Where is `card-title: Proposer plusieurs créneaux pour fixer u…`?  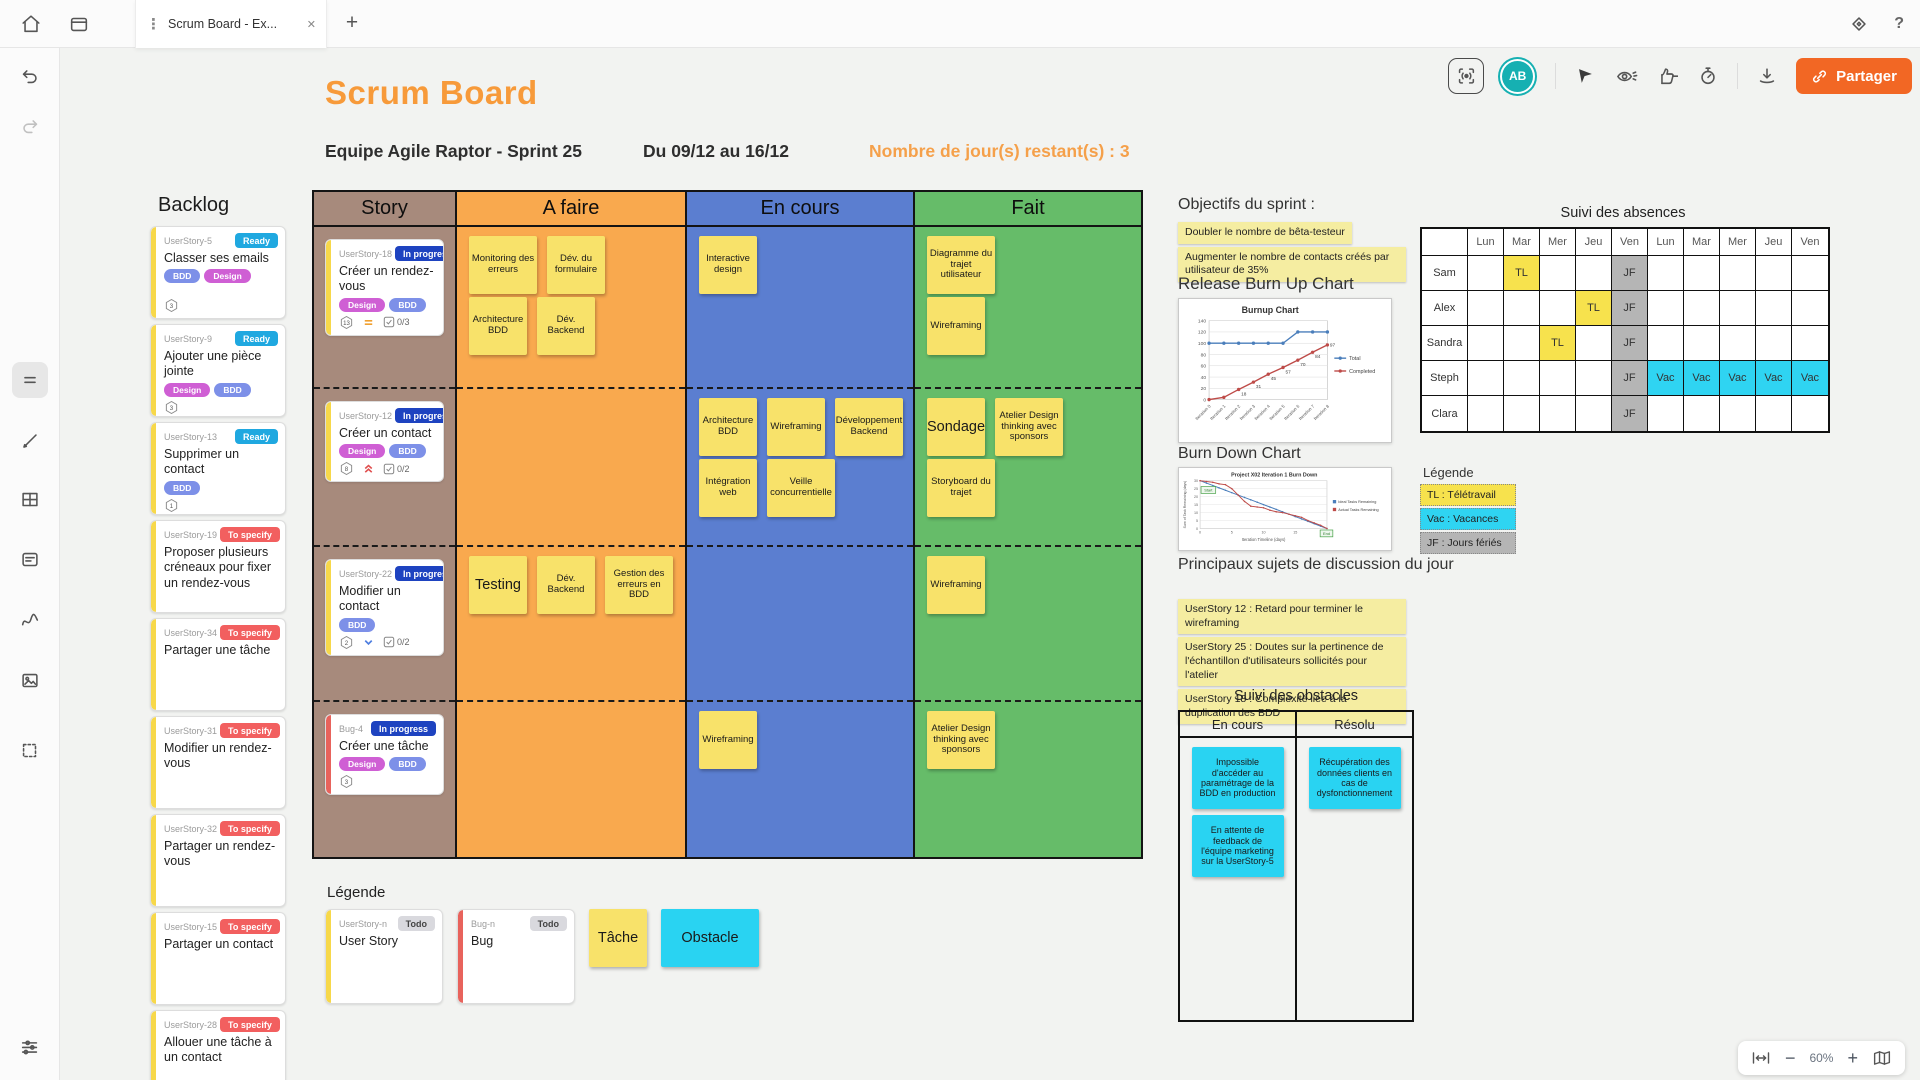
card-title: Proposer plusieurs créneaux pour fixer u… is located at coordinates (218, 567).